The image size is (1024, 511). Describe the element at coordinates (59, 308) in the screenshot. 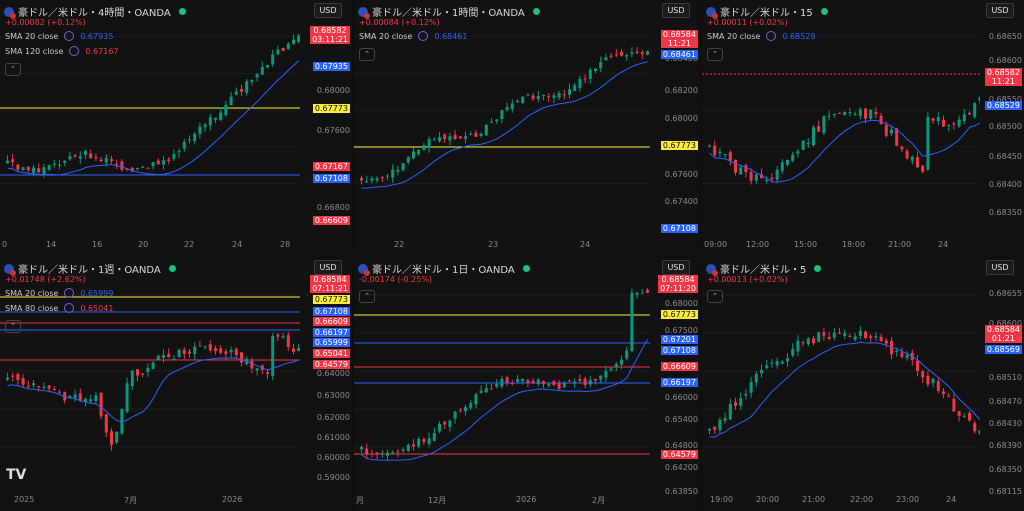

I see `indicator-legend: SMA 80 close 0.65041` at that location.